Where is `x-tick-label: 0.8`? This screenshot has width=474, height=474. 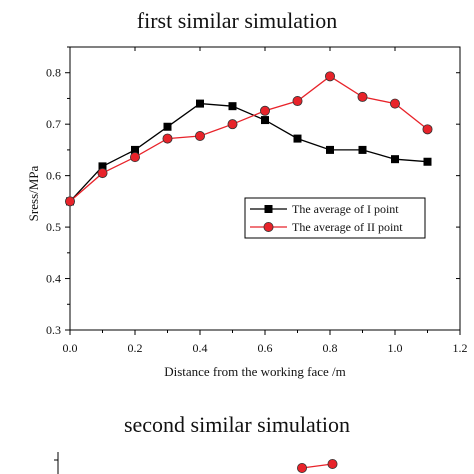 x-tick-label: 0.8 is located at coordinates (330, 348).